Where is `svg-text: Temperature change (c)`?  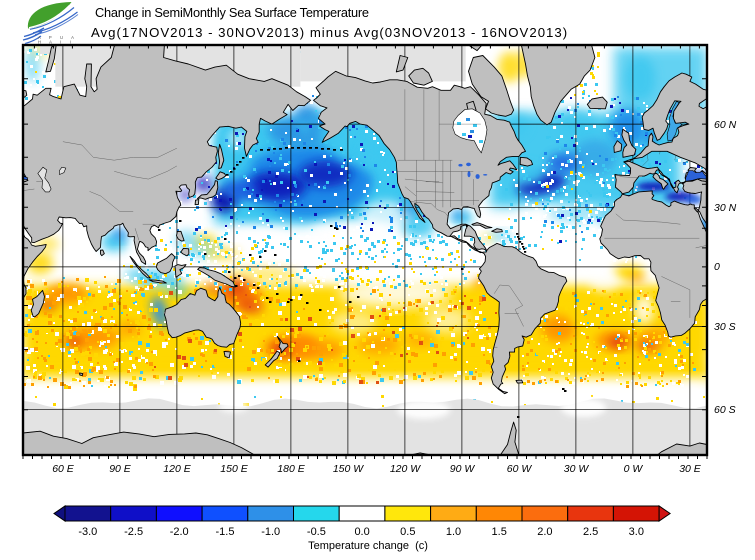 svg-text: Temperature change (c) is located at coordinates (368, 546).